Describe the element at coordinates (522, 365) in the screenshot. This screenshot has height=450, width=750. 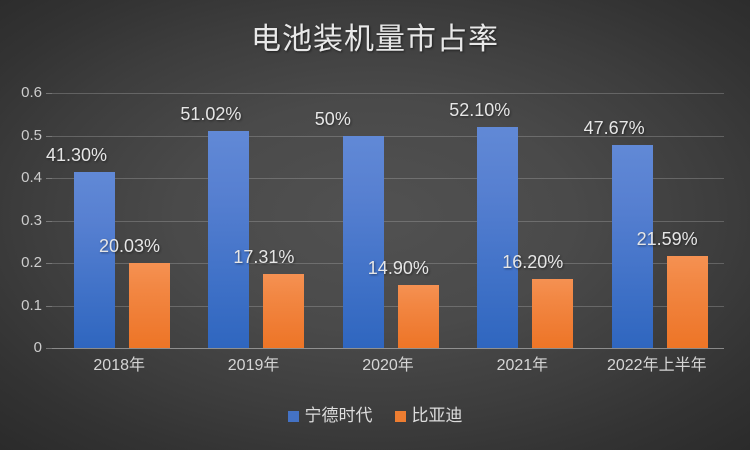
I see `x-axis-tick-label: 2021年` at that location.